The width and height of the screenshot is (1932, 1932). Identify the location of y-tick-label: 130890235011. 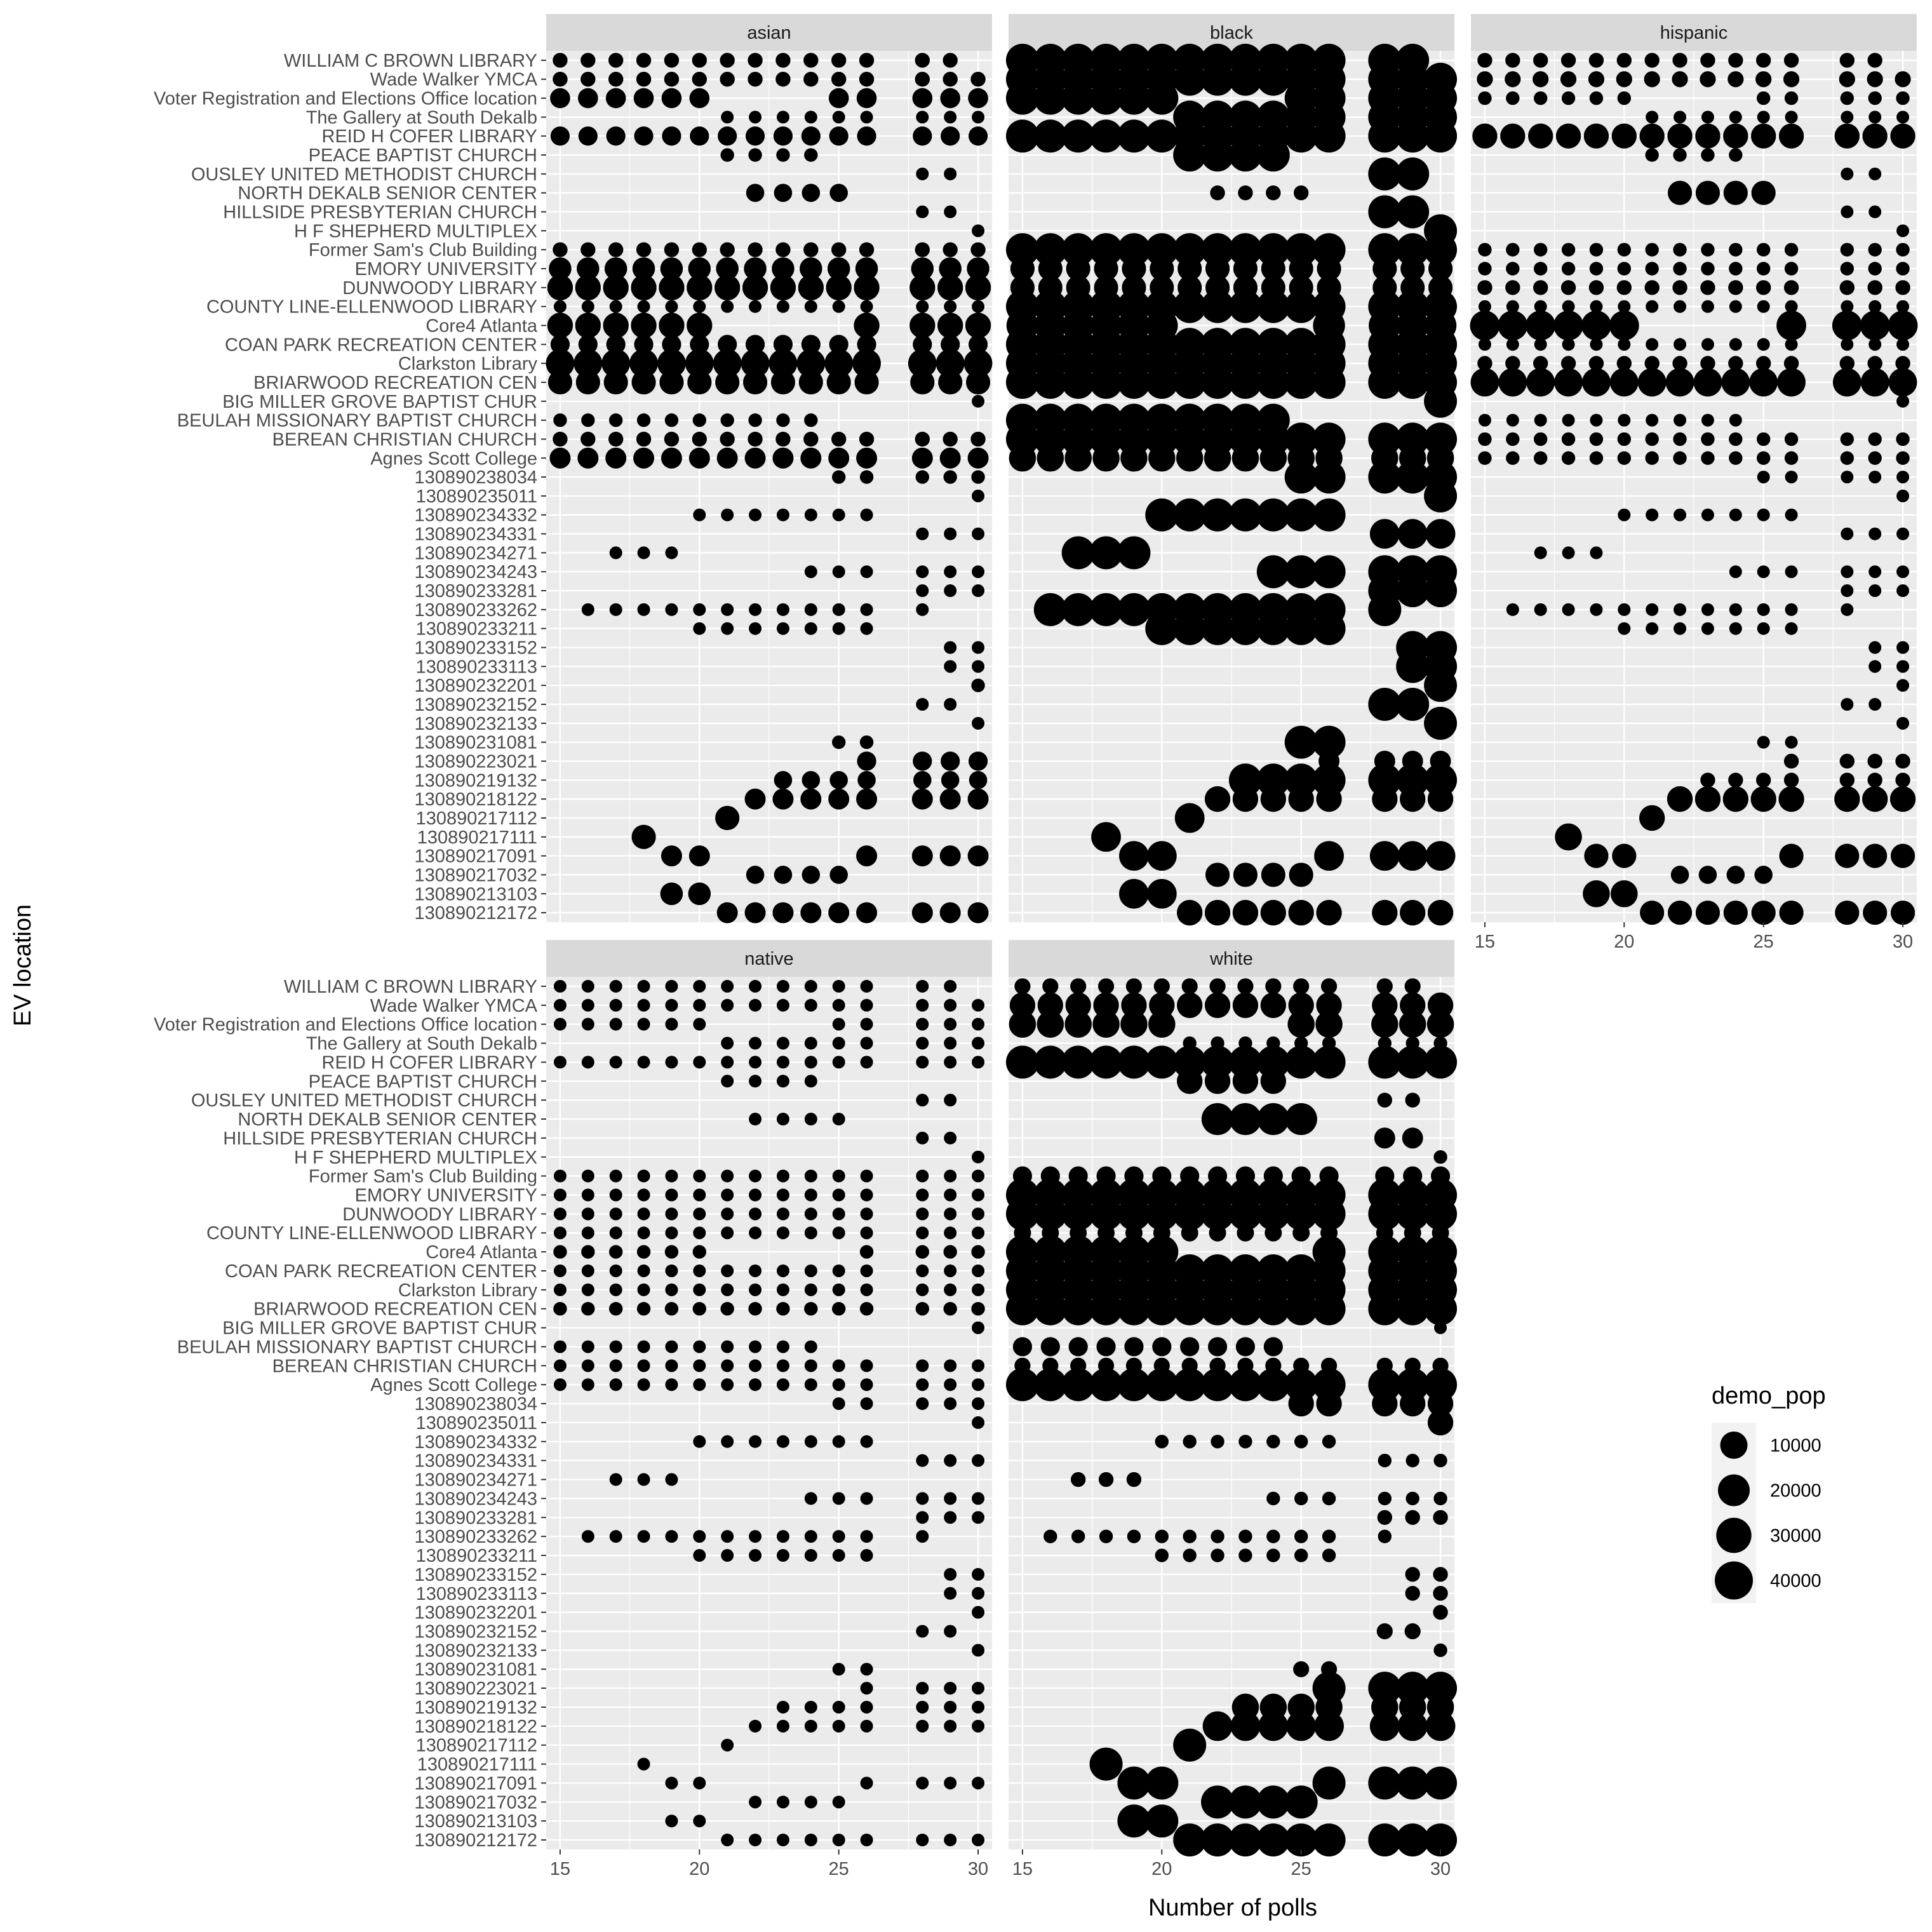
(476, 1423).